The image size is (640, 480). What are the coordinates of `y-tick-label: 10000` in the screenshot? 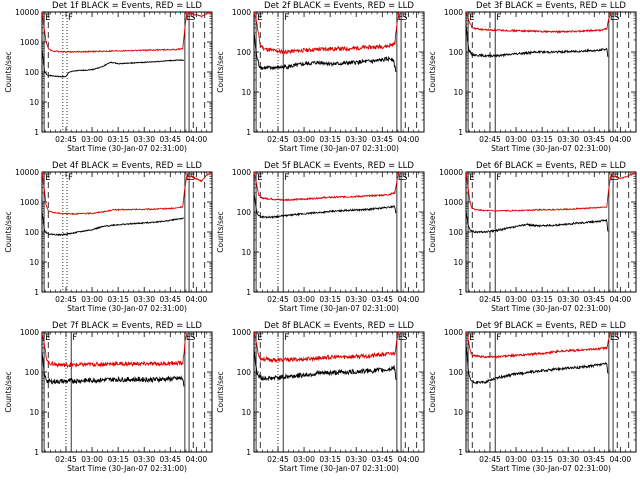 It's located at (27, 172).